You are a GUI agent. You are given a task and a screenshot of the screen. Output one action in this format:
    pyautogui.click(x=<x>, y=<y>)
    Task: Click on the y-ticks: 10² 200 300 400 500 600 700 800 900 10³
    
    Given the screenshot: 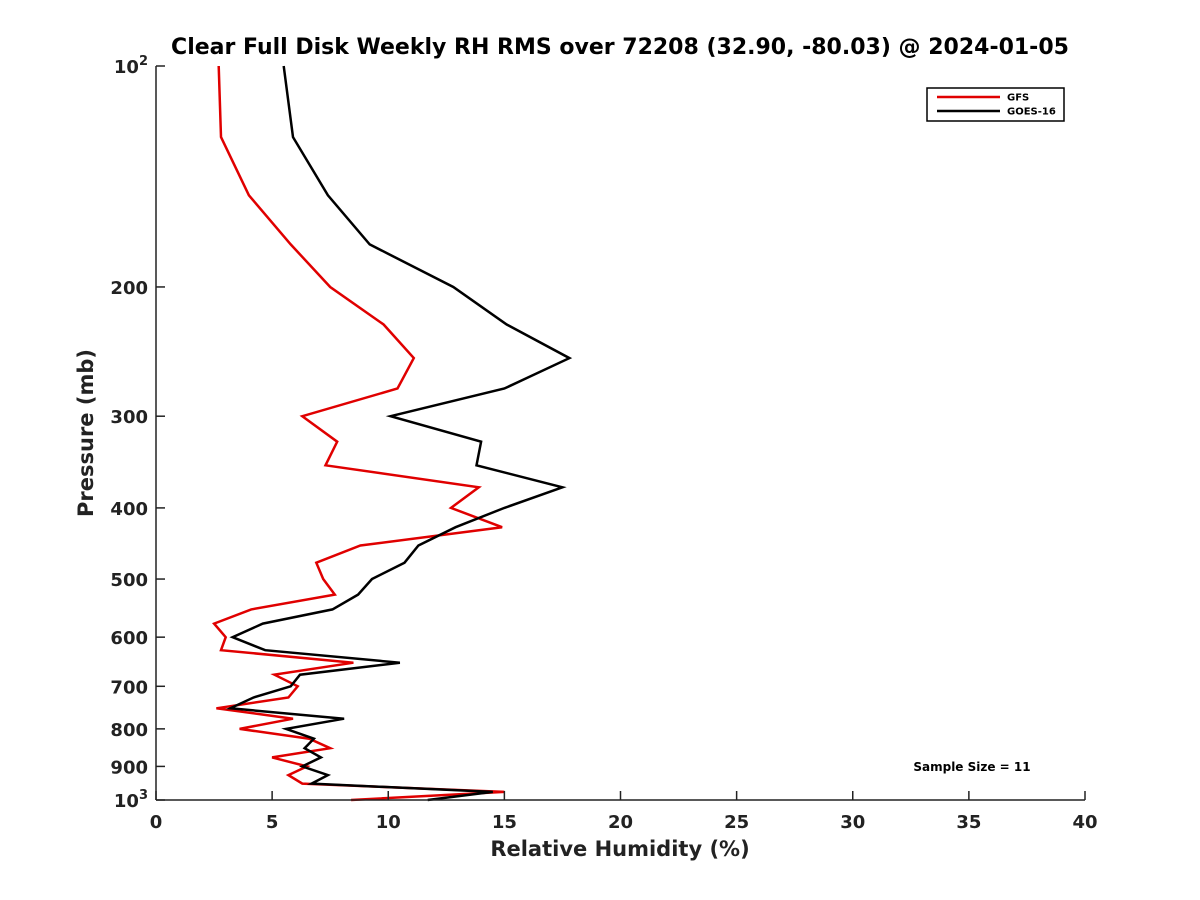 What is the action you would take?
    pyautogui.click(x=137, y=433)
    